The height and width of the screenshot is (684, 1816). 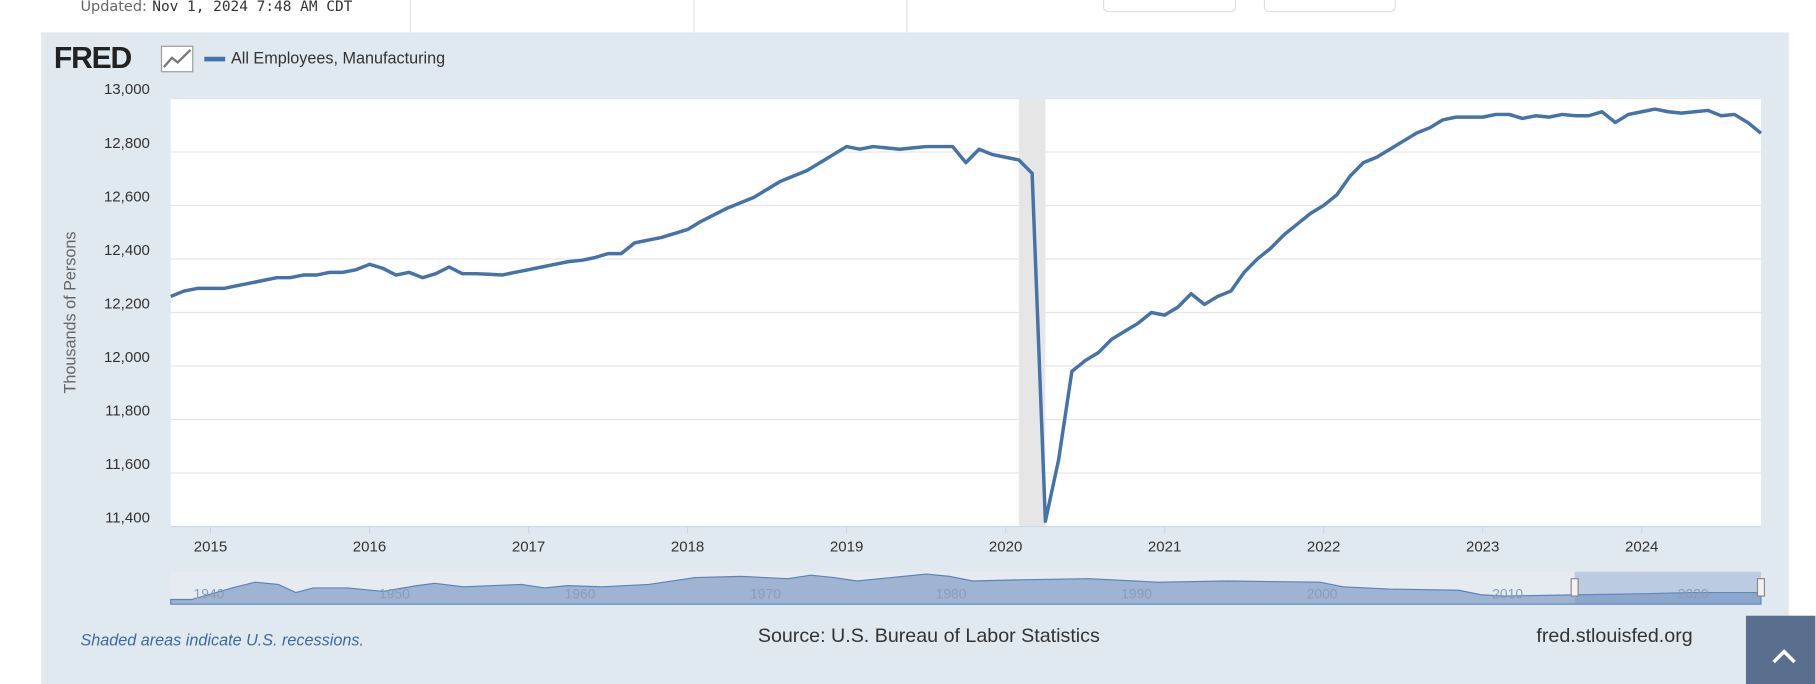 What do you see at coordinates (1693, 594) in the screenshot?
I see `navigator-tick-label: 2020` at bounding box center [1693, 594].